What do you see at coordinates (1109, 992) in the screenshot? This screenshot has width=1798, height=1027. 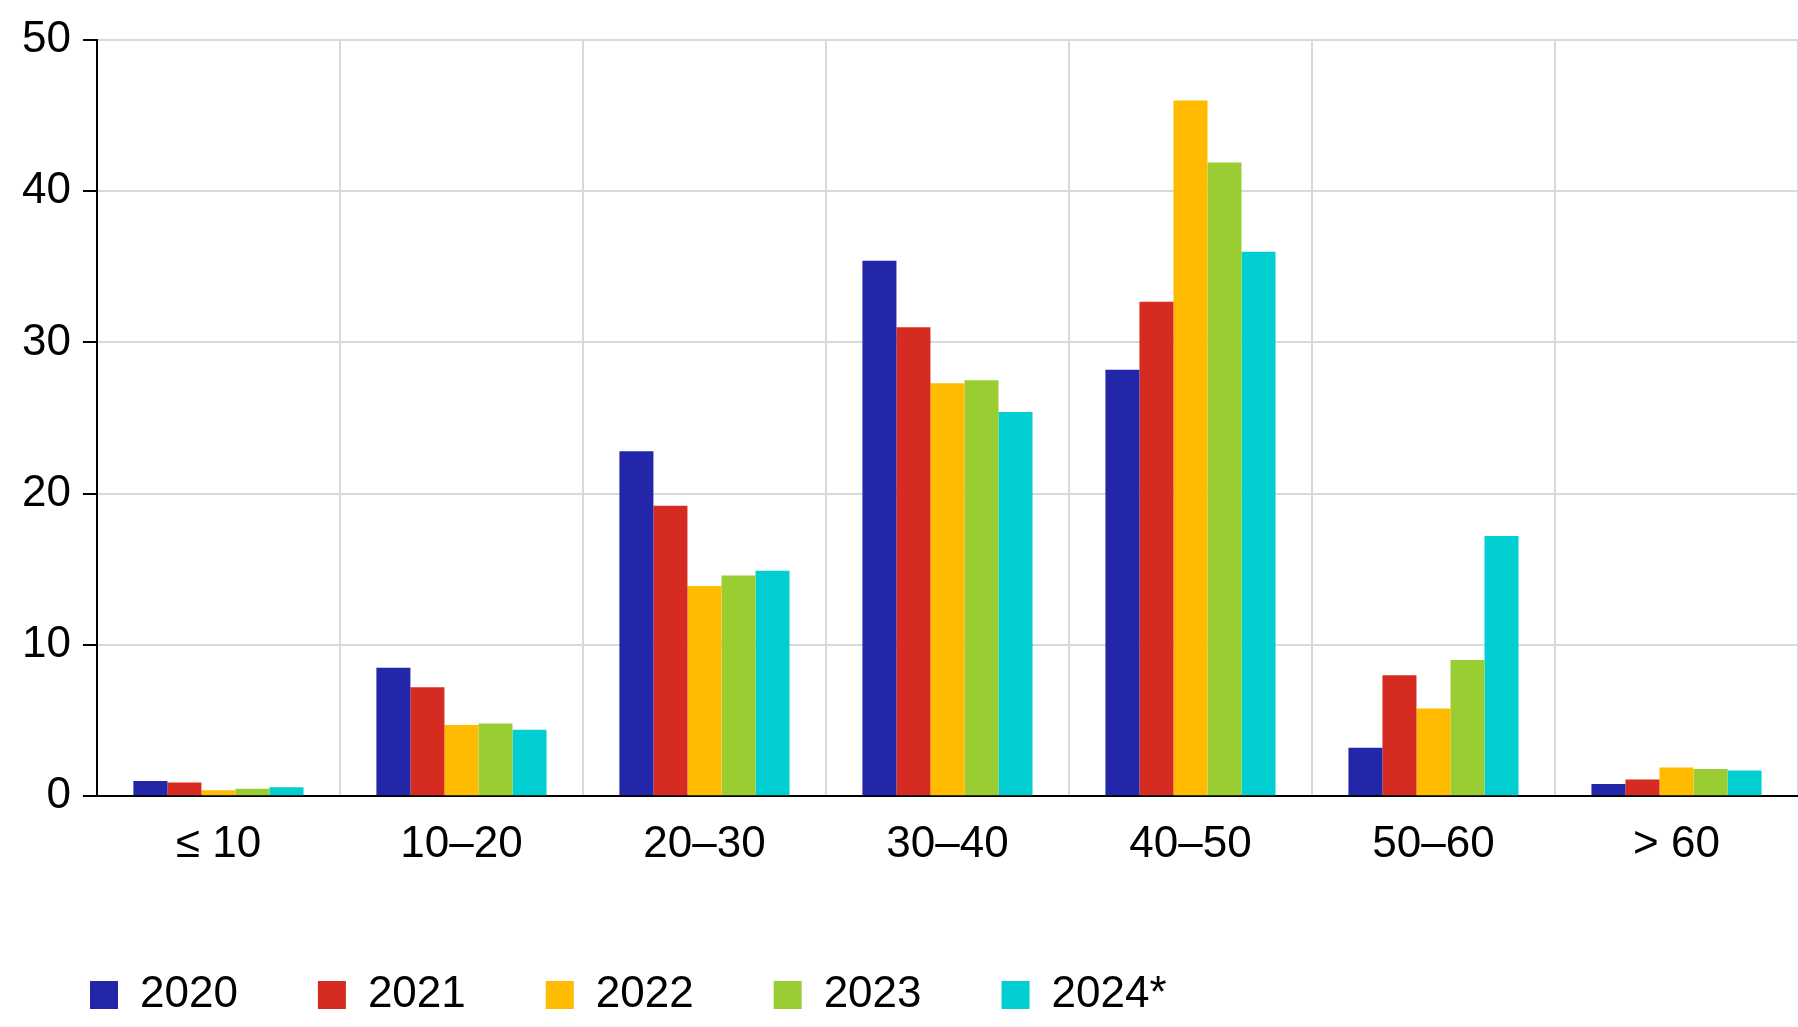 I see `legend-label: 2024*` at bounding box center [1109, 992].